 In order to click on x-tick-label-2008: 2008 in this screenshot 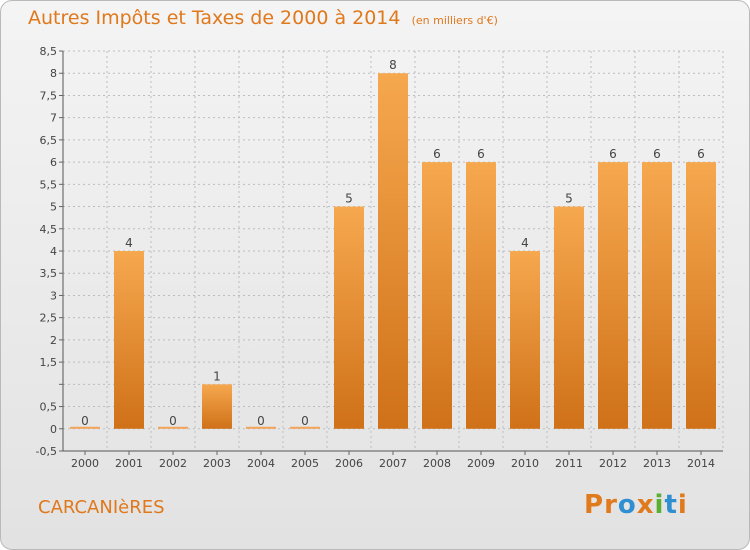, I will do `click(437, 463)`.